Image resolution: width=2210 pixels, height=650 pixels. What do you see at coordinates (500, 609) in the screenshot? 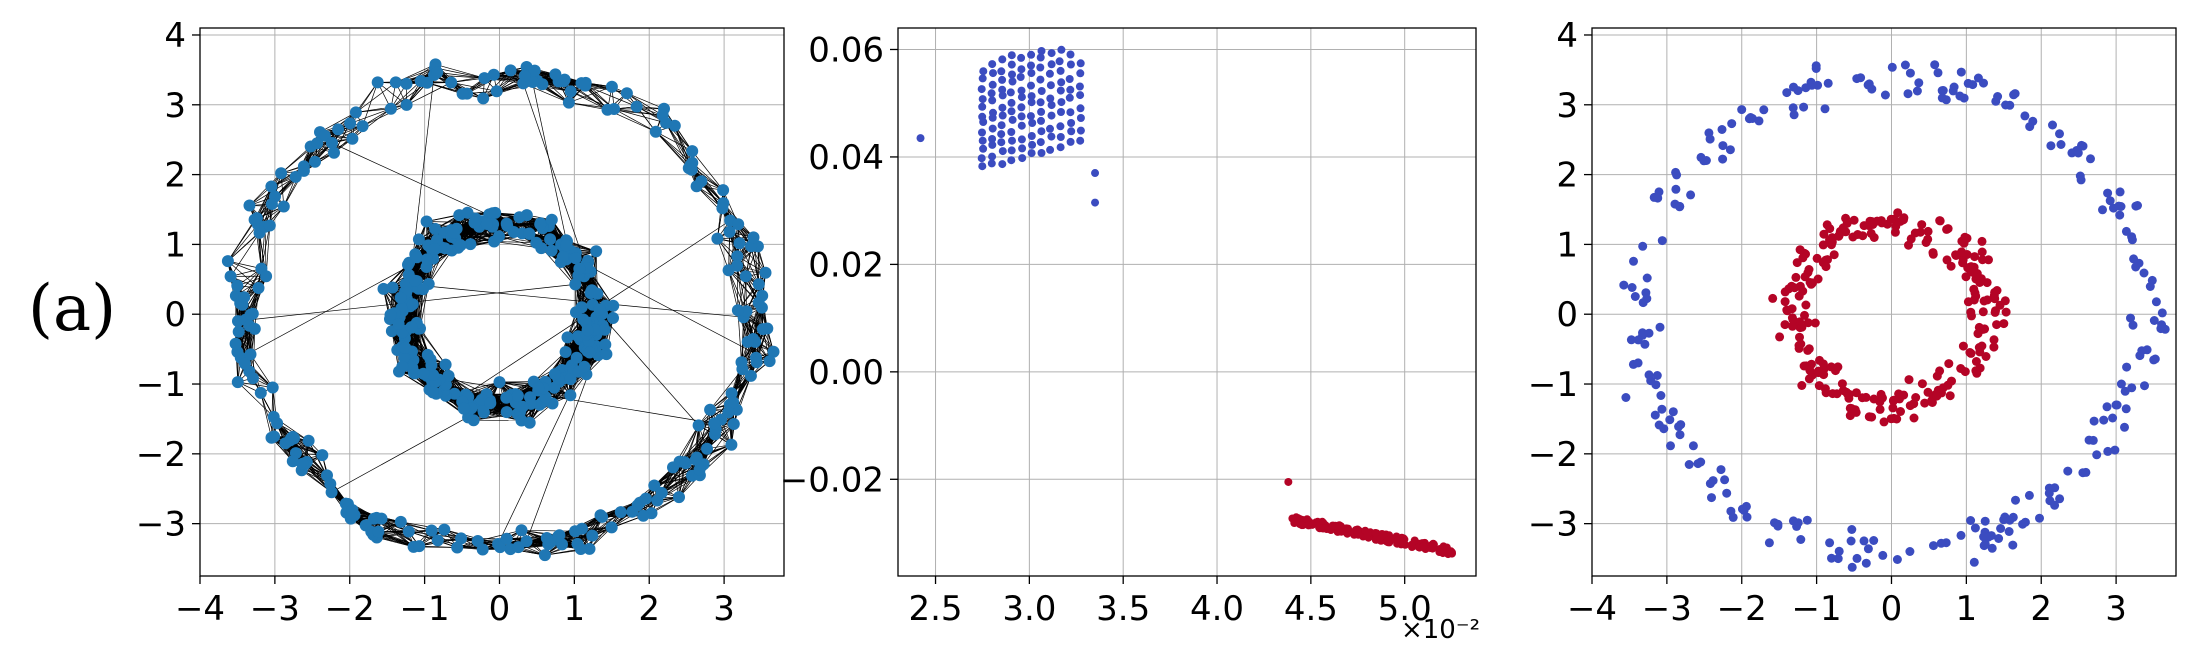
I see `x-tick-label: 0` at bounding box center [500, 609].